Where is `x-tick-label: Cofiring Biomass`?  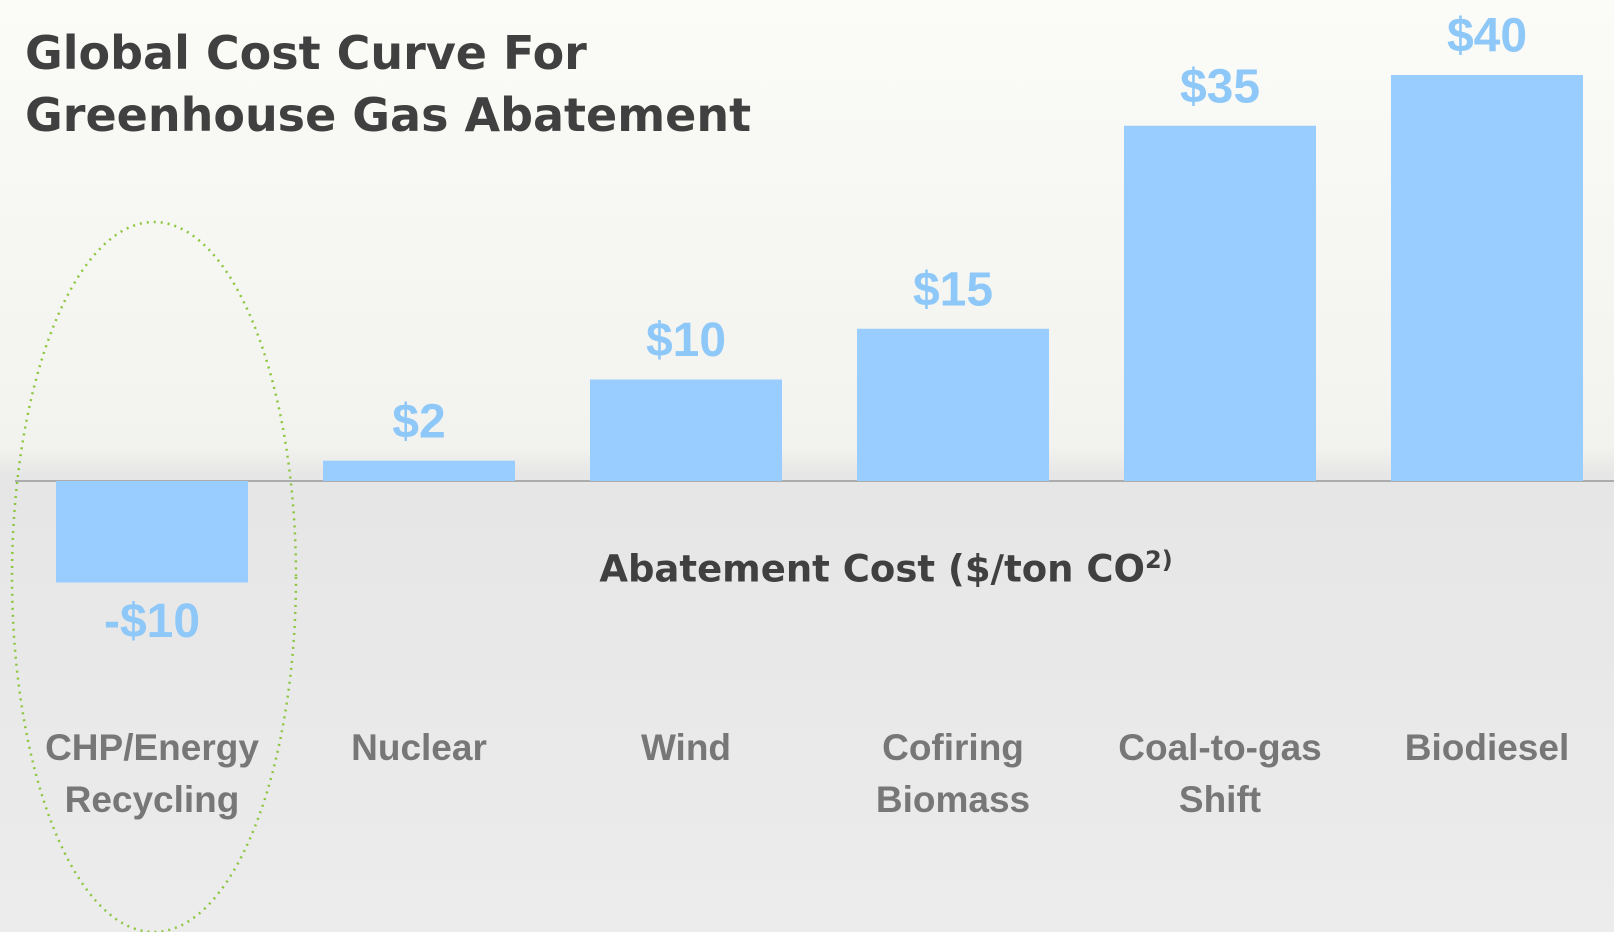
x-tick-label: Cofiring Biomass is located at coordinates (953, 773).